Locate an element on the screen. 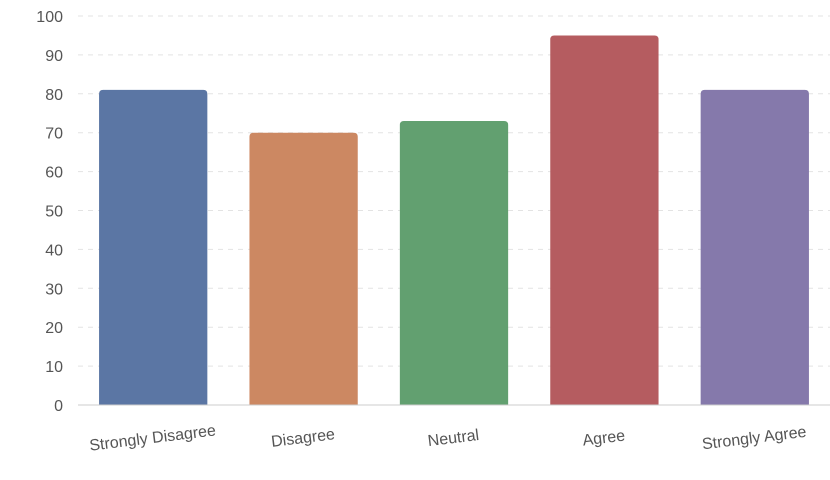 The width and height of the screenshot is (830, 480). y-tick-label: 20 is located at coordinates (54, 328).